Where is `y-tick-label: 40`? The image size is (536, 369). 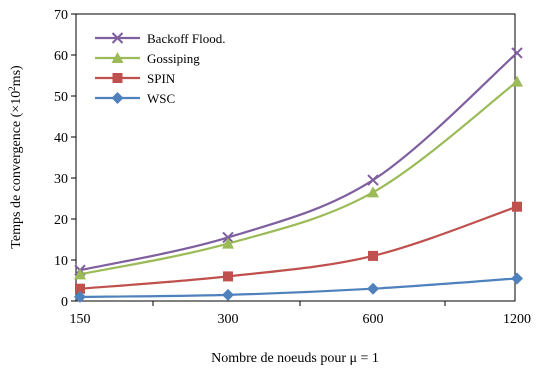 y-tick-label: 40 is located at coordinates (61, 138).